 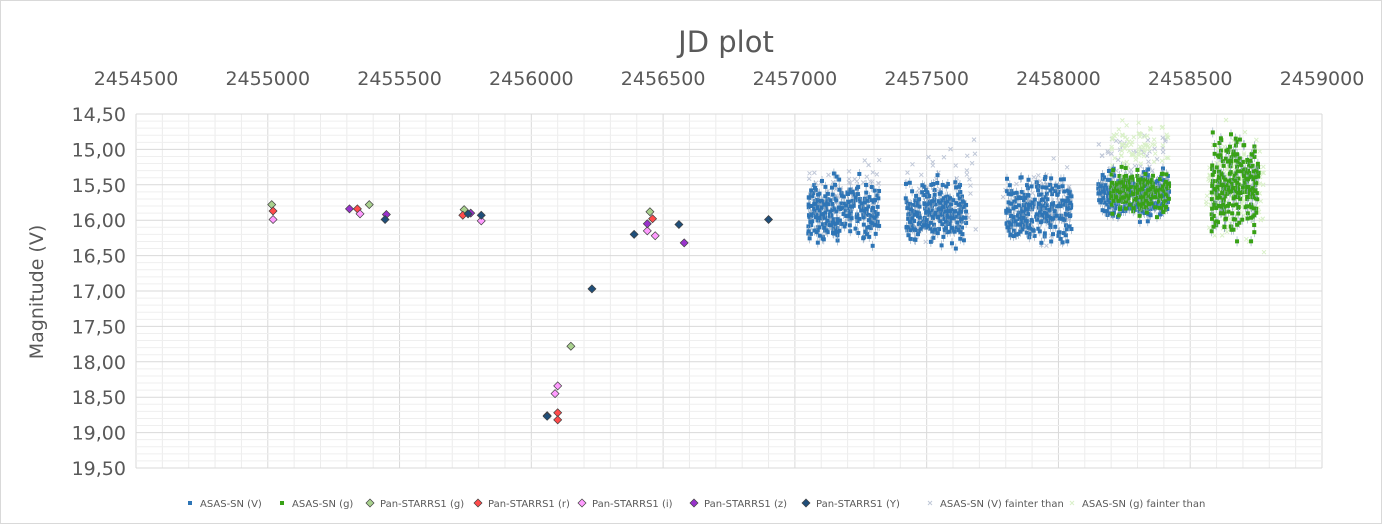 What do you see at coordinates (99, 469) in the screenshot?
I see `y-tick-label: 19,50` at bounding box center [99, 469].